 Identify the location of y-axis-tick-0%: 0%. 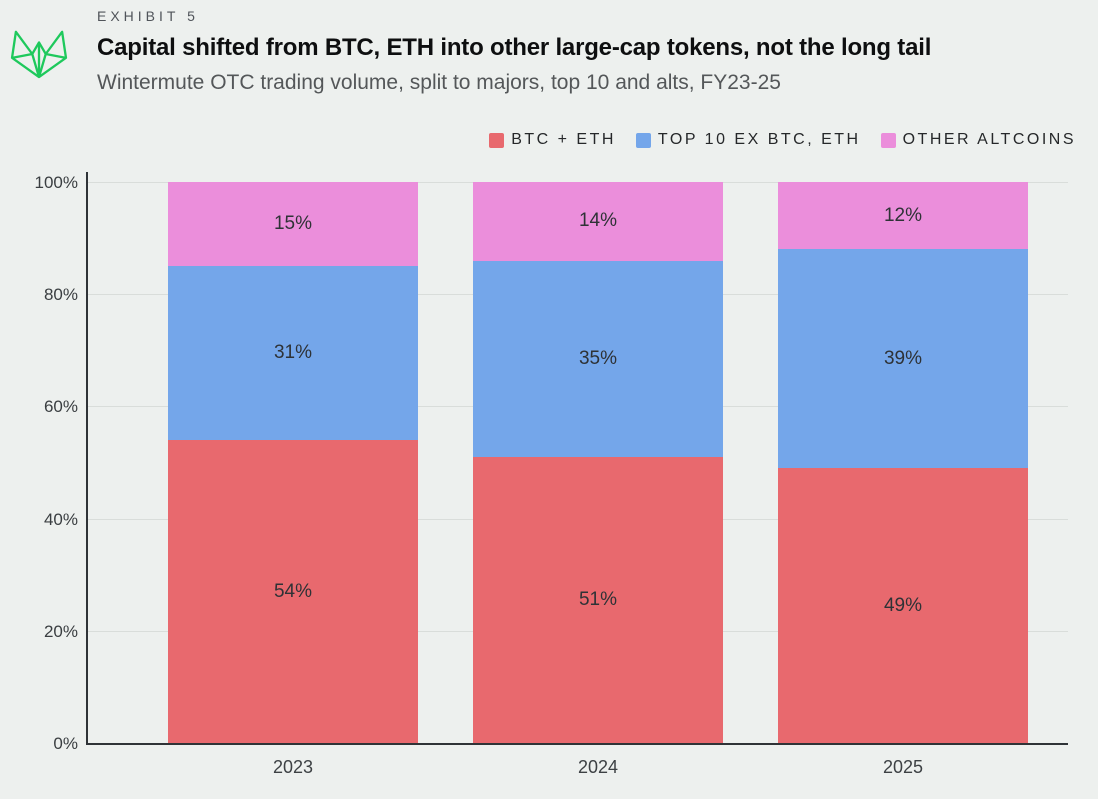
(65, 743).